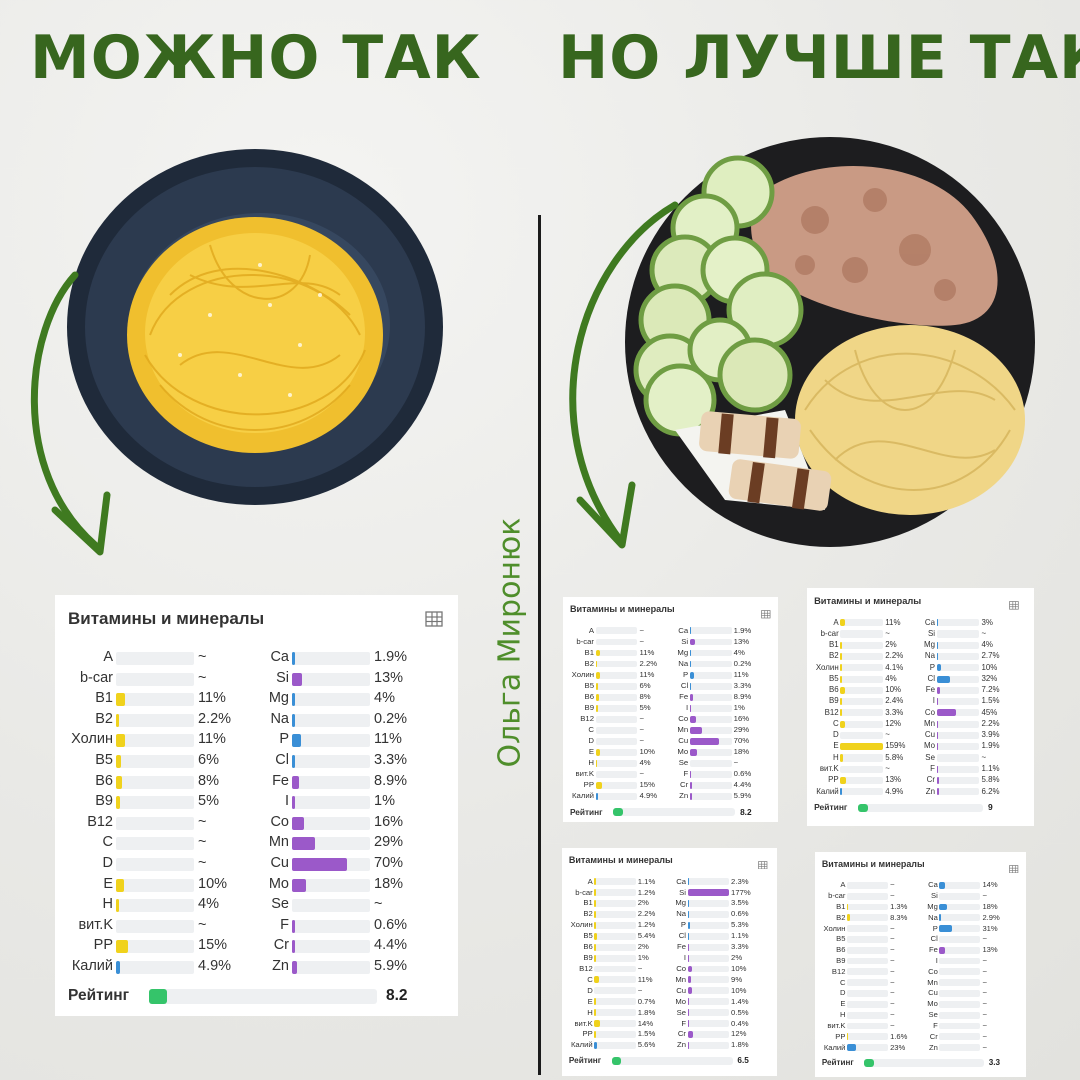 This screenshot has height=1080, width=1080. What do you see at coordinates (869, 1062) in the screenshot?
I see `rating-bar-fill` at bounding box center [869, 1062].